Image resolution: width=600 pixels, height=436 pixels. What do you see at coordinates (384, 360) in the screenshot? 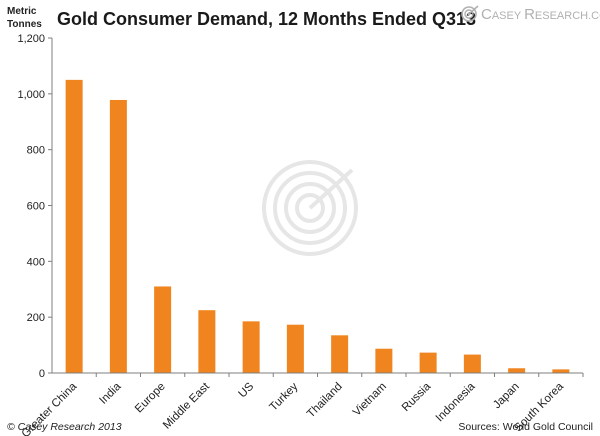
I see `bar-vietnam` at bounding box center [384, 360].